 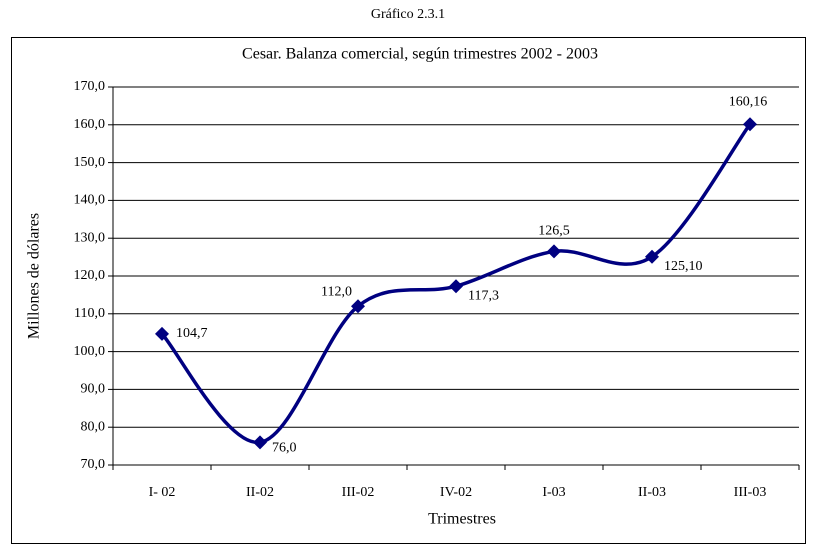 I want to click on y-axis-label: Millones de dólares, so click(x=34, y=276).